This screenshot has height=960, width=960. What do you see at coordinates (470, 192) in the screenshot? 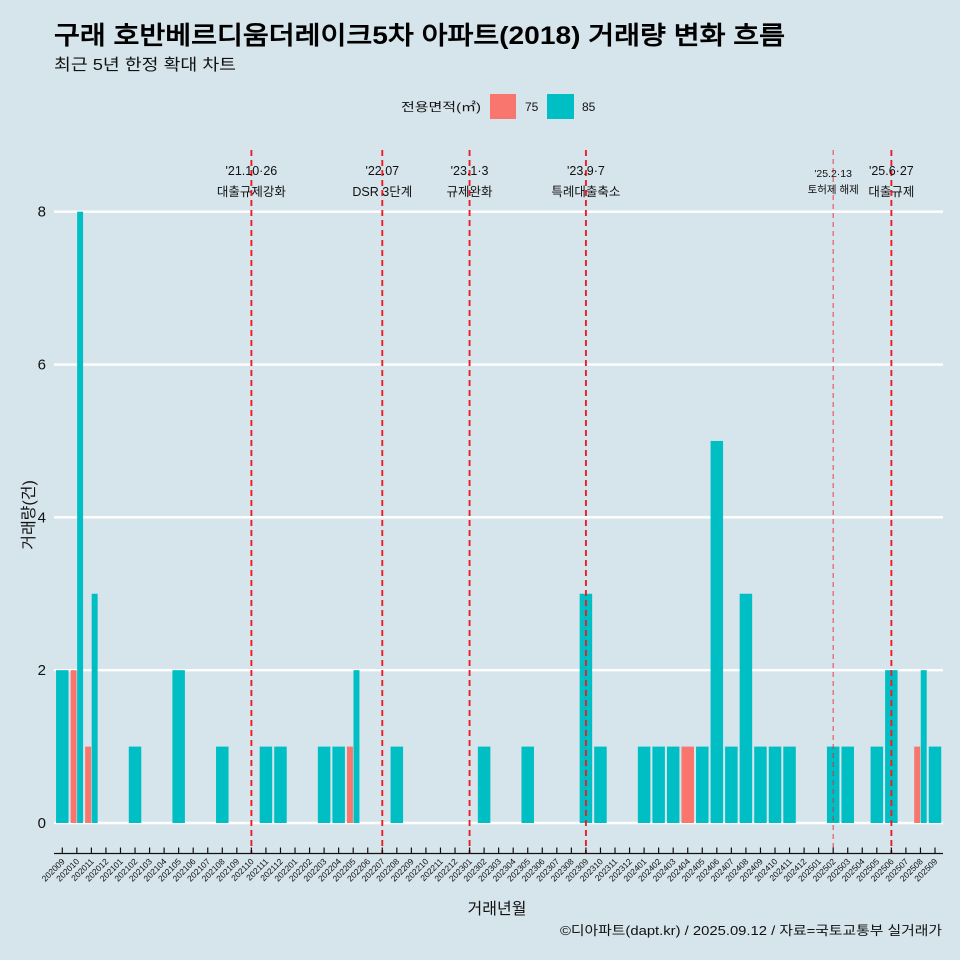
I see `annotation-label: 규제완화` at bounding box center [470, 192].